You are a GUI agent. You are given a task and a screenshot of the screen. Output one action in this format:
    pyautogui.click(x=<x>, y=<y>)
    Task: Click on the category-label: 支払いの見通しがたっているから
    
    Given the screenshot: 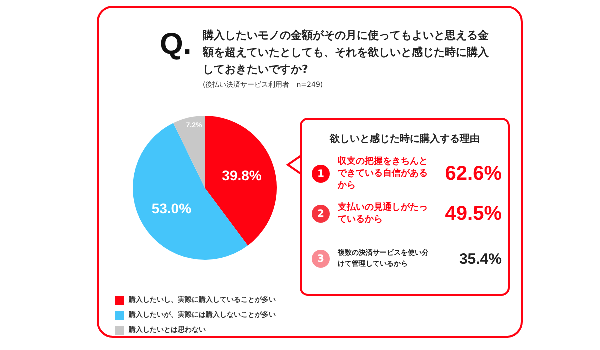 What is the action you would take?
    pyautogui.click(x=383, y=214)
    